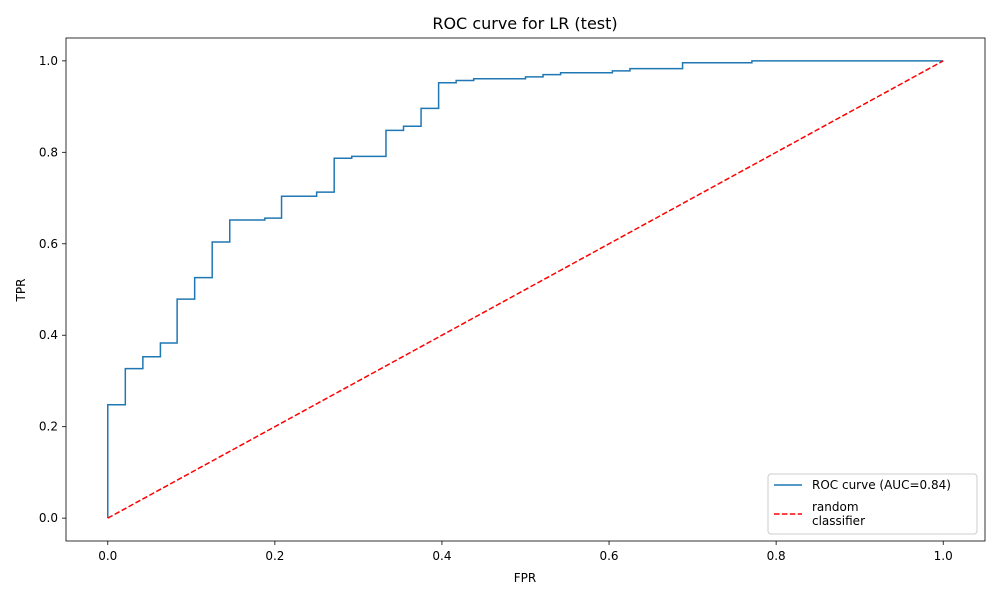 This screenshot has width=1000, height=600. What do you see at coordinates (608, 556) in the screenshot?
I see `x-tick-label: 0.6` at bounding box center [608, 556].